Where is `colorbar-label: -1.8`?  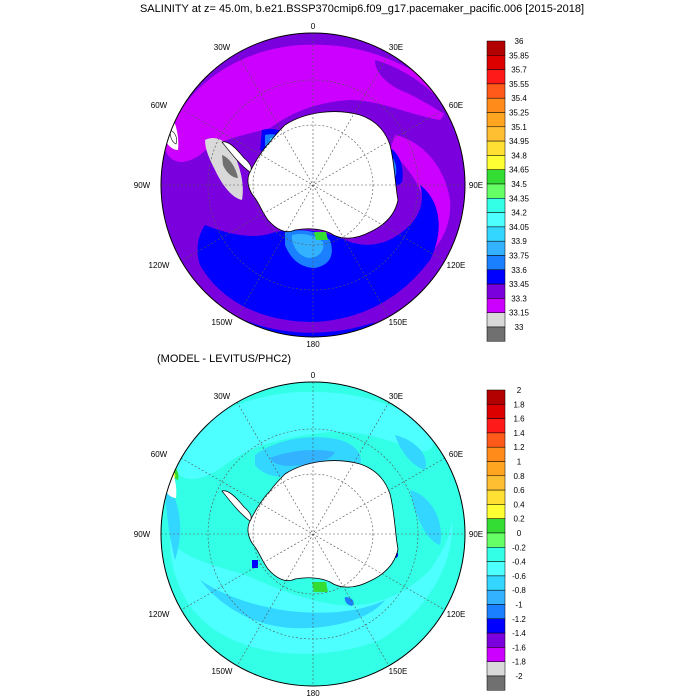 colorbar-label: -1.8 is located at coordinates (519, 662).